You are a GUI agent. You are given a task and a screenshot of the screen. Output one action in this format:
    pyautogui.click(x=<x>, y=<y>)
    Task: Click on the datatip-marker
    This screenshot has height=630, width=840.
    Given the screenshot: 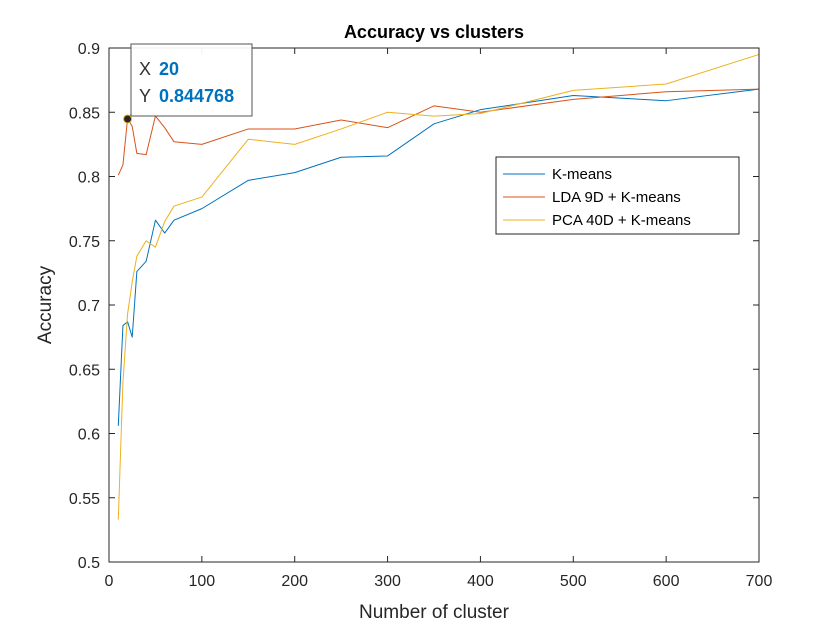 What is the action you would take?
    pyautogui.click(x=128, y=119)
    